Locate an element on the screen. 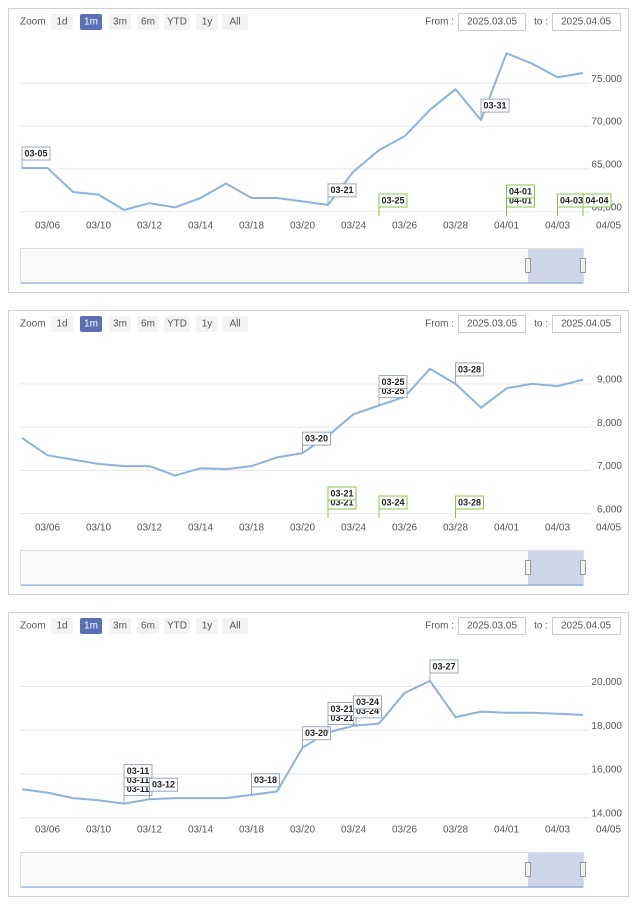  y-tick-label: 9,000 is located at coordinates (609, 380).